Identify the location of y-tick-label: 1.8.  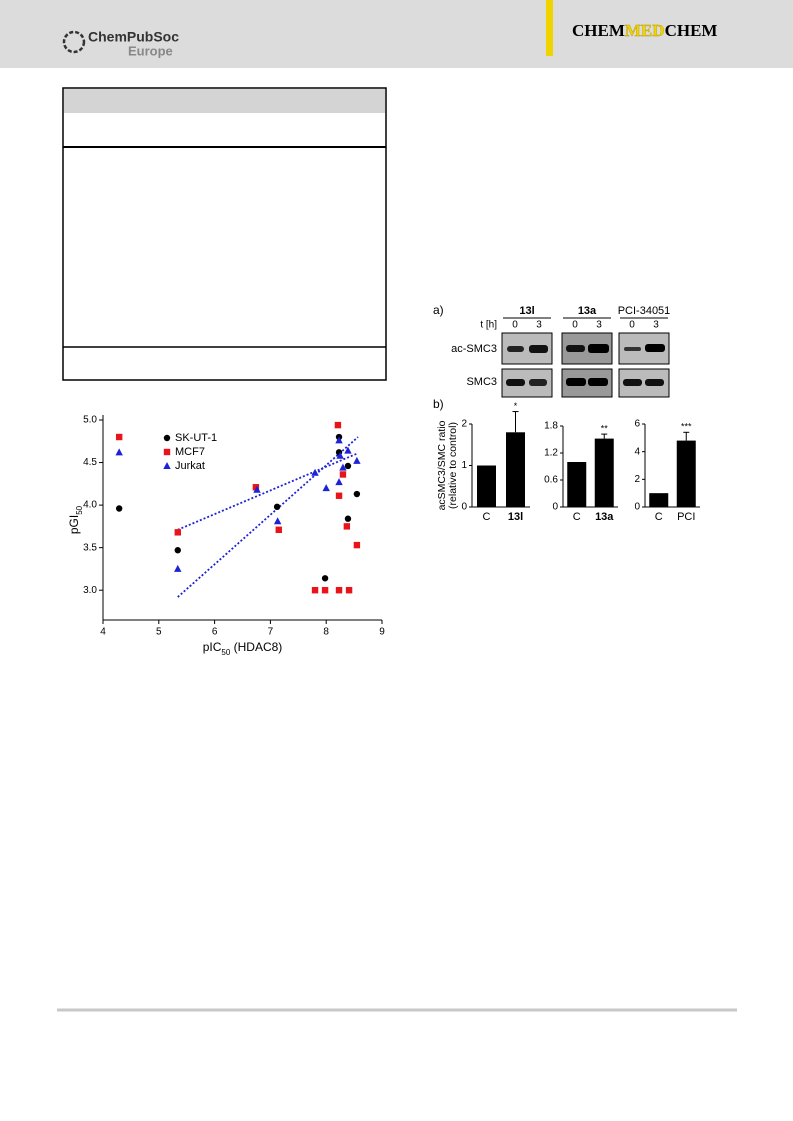
(551, 426).